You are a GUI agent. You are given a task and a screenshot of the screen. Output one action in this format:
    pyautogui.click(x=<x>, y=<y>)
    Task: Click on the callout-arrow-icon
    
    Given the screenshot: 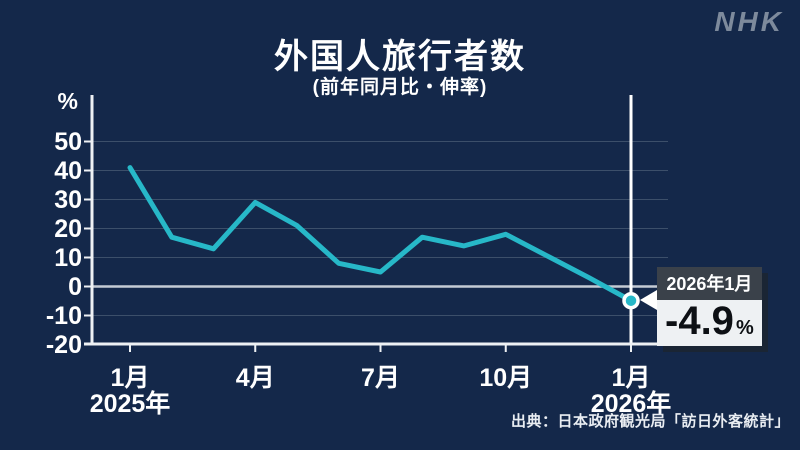 What is the action you would take?
    pyautogui.click(x=648, y=300)
    